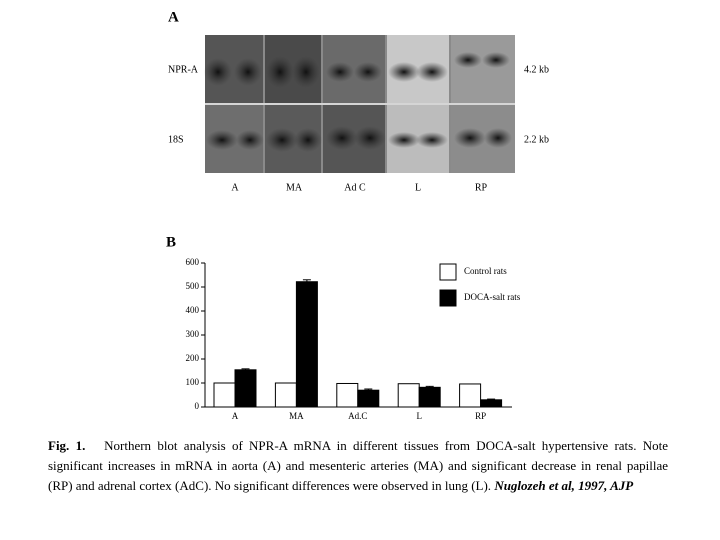  What do you see at coordinates (357, 416) in the screenshot?
I see `x-tick-label: Ad.C` at bounding box center [357, 416].